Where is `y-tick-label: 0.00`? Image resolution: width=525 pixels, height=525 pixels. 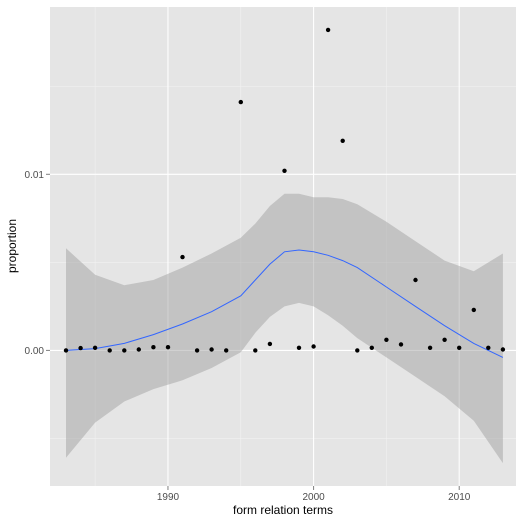 y-tick-label: 0.00 is located at coordinates (35, 351).